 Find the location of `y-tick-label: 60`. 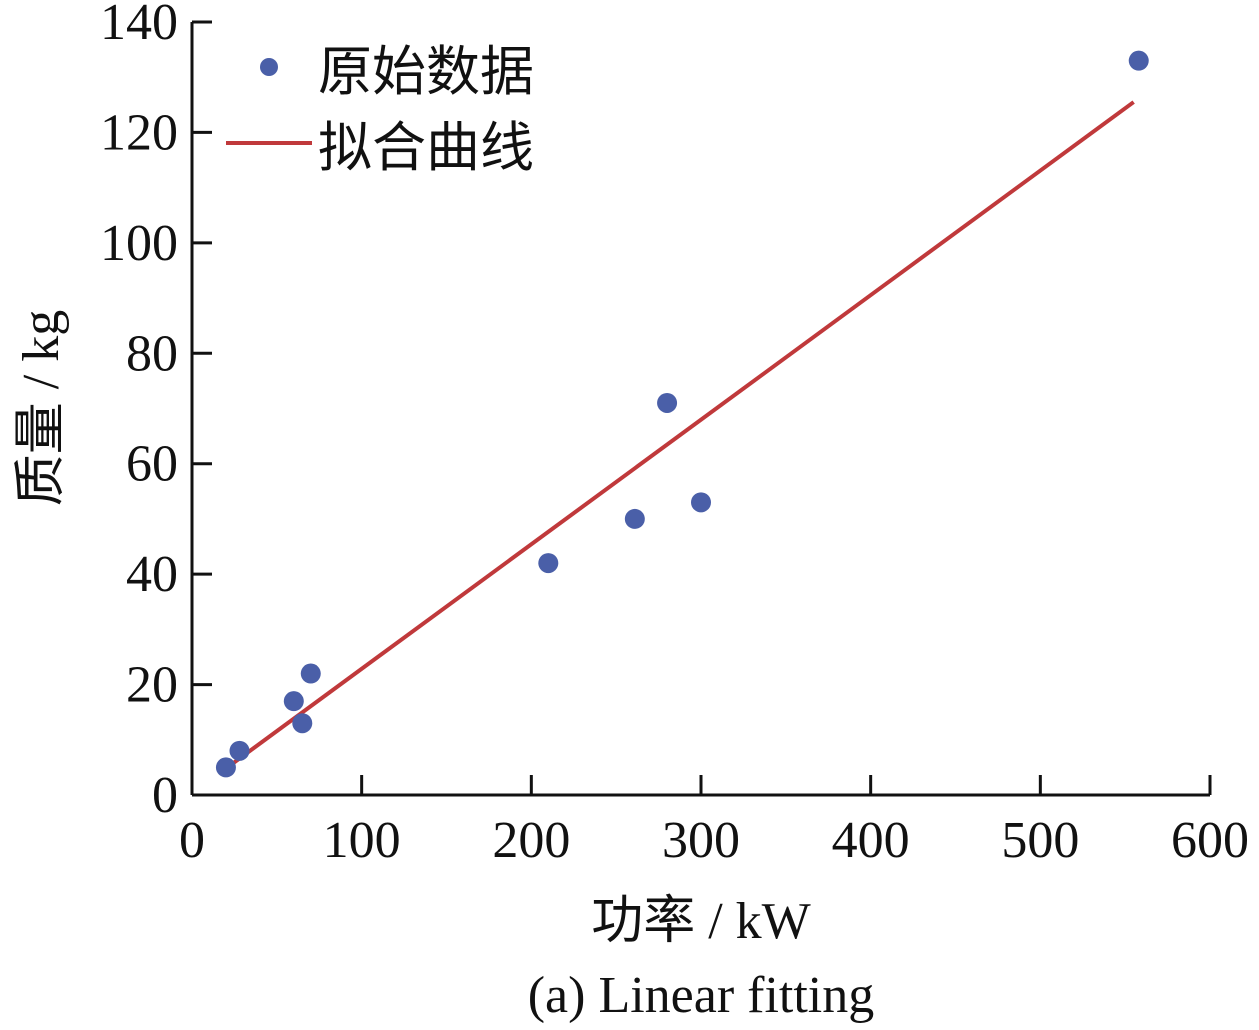

y-tick-label: 60 is located at coordinates (152, 464).